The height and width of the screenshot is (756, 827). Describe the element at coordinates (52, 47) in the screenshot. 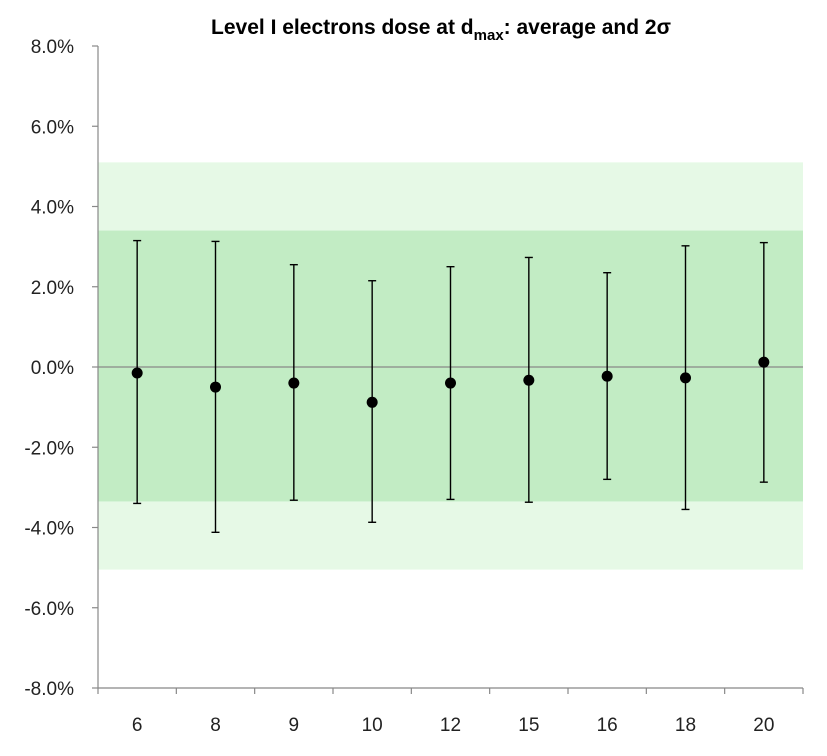

I see `y-tick-label: 8.0%` at that location.